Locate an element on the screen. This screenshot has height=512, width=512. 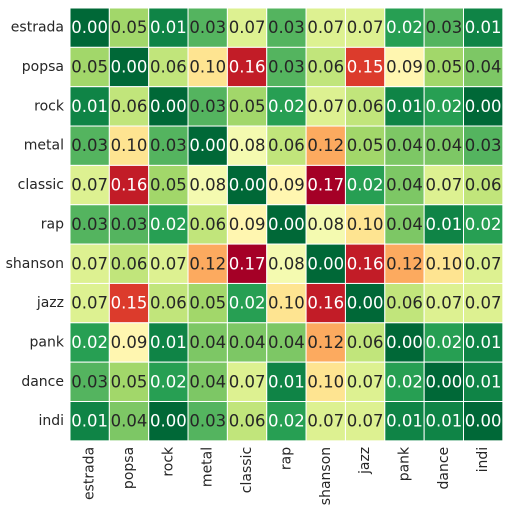
heatmap-cell-shanson-rap is located at coordinates (286, 263).